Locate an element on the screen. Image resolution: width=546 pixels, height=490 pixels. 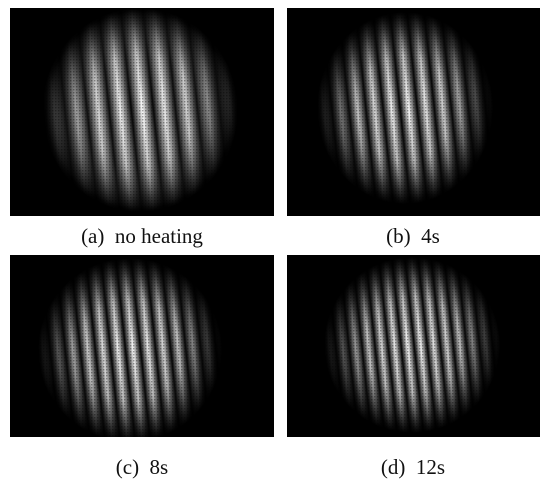
caption: (c) 8s is located at coordinates (142, 467).